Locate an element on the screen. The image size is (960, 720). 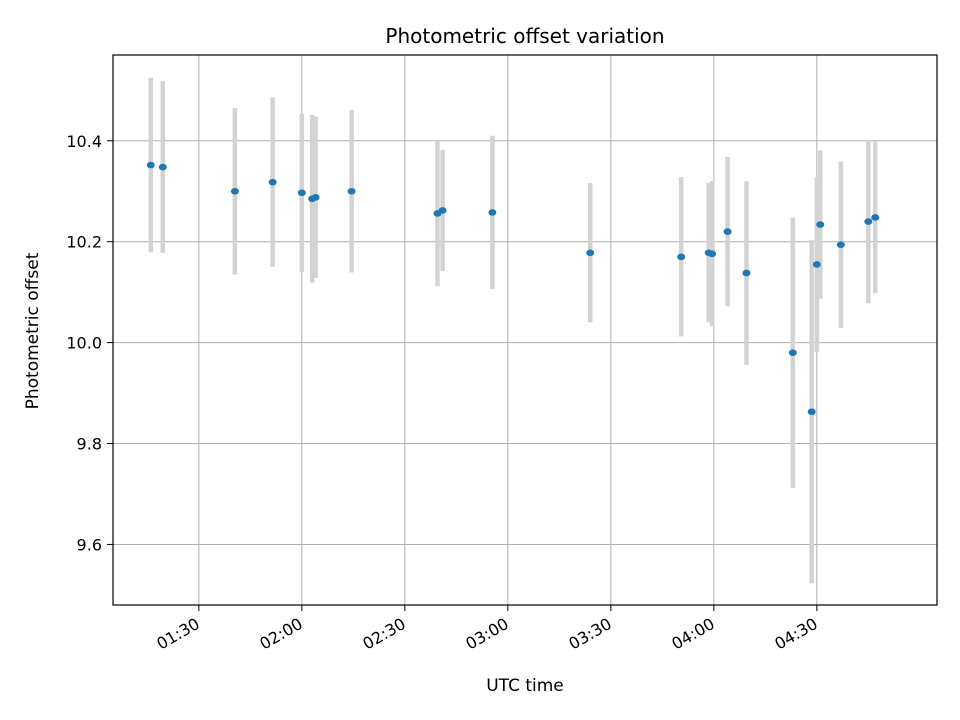
x-axis-label: UTC time is located at coordinates (525, 686).